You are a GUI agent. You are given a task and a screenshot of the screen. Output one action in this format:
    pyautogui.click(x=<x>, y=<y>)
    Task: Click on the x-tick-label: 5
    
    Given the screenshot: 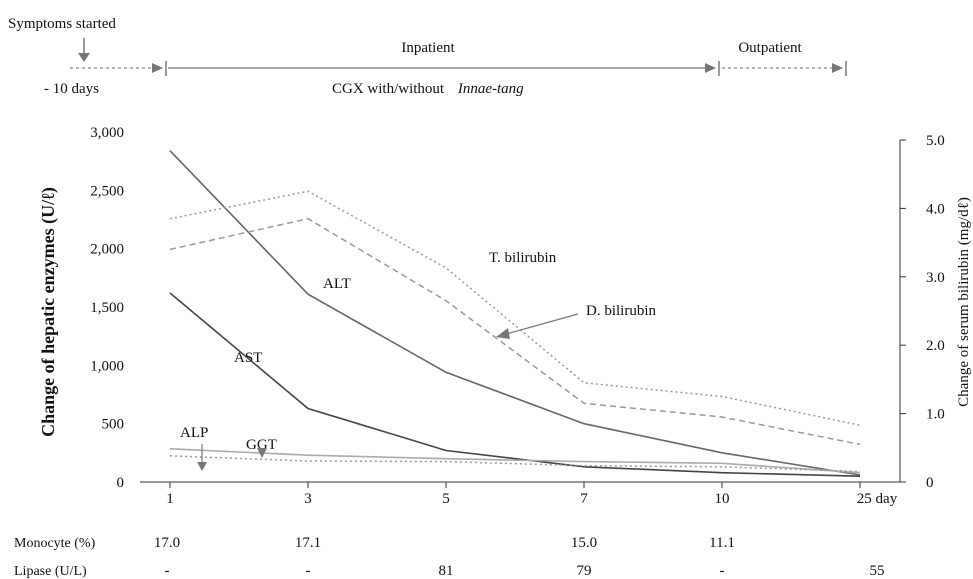 What is the action you would take?
    pyautogui.click(x=446, y=499)
    